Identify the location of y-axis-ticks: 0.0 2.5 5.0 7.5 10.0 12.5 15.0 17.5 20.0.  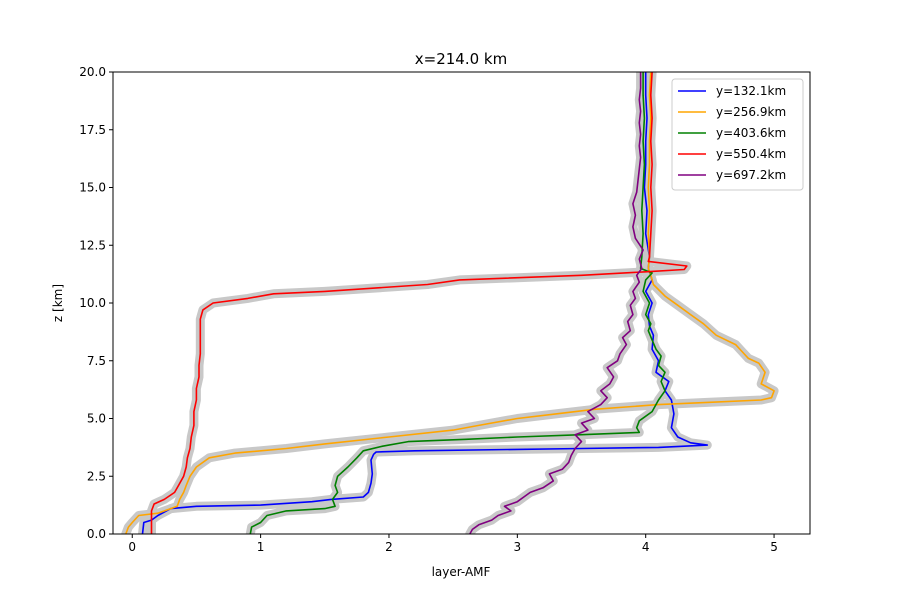
(96, 303).